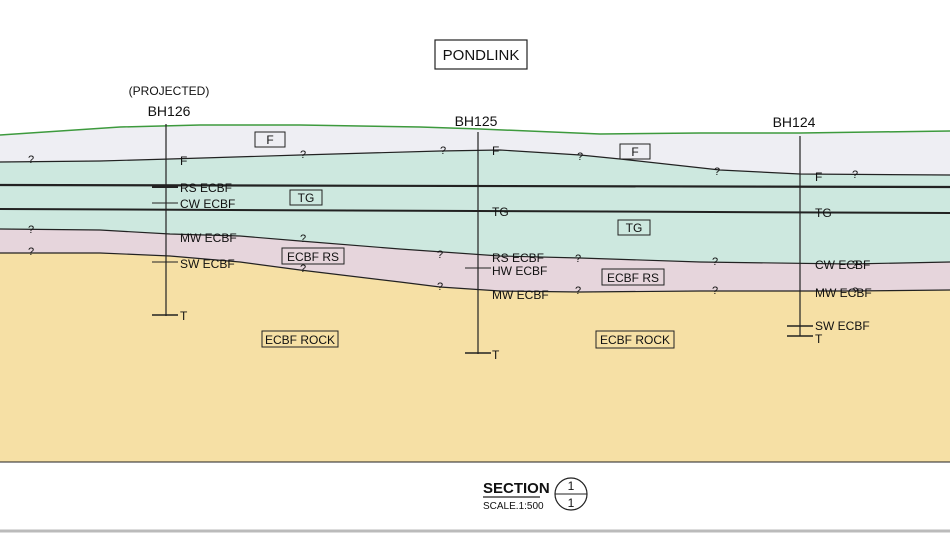 This screenshot has width=950, height=534. I want to click on diagram-title: PONDLINK, so click(481, 54).